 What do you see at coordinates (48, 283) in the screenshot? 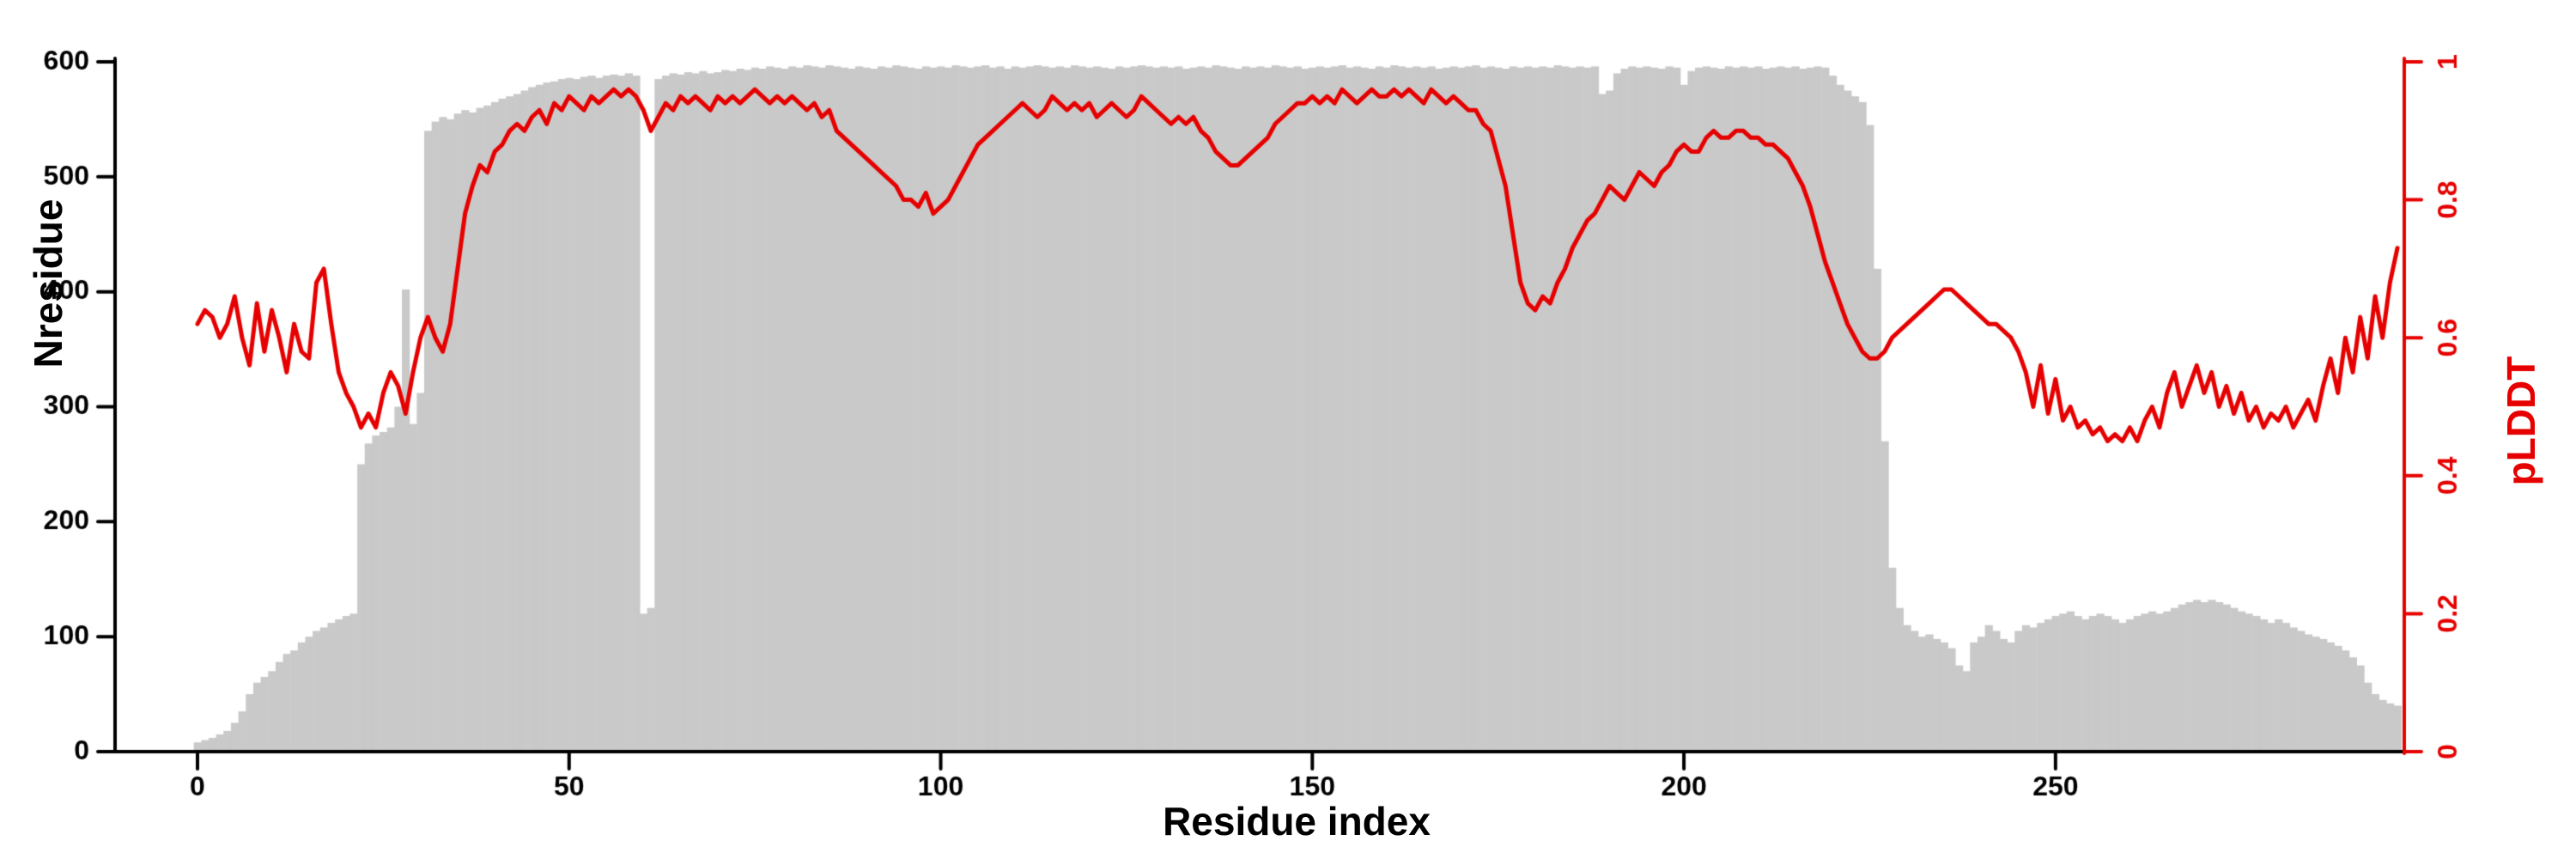
I see `left-axis-title: Nresidue` at bounding box center [48, 283].